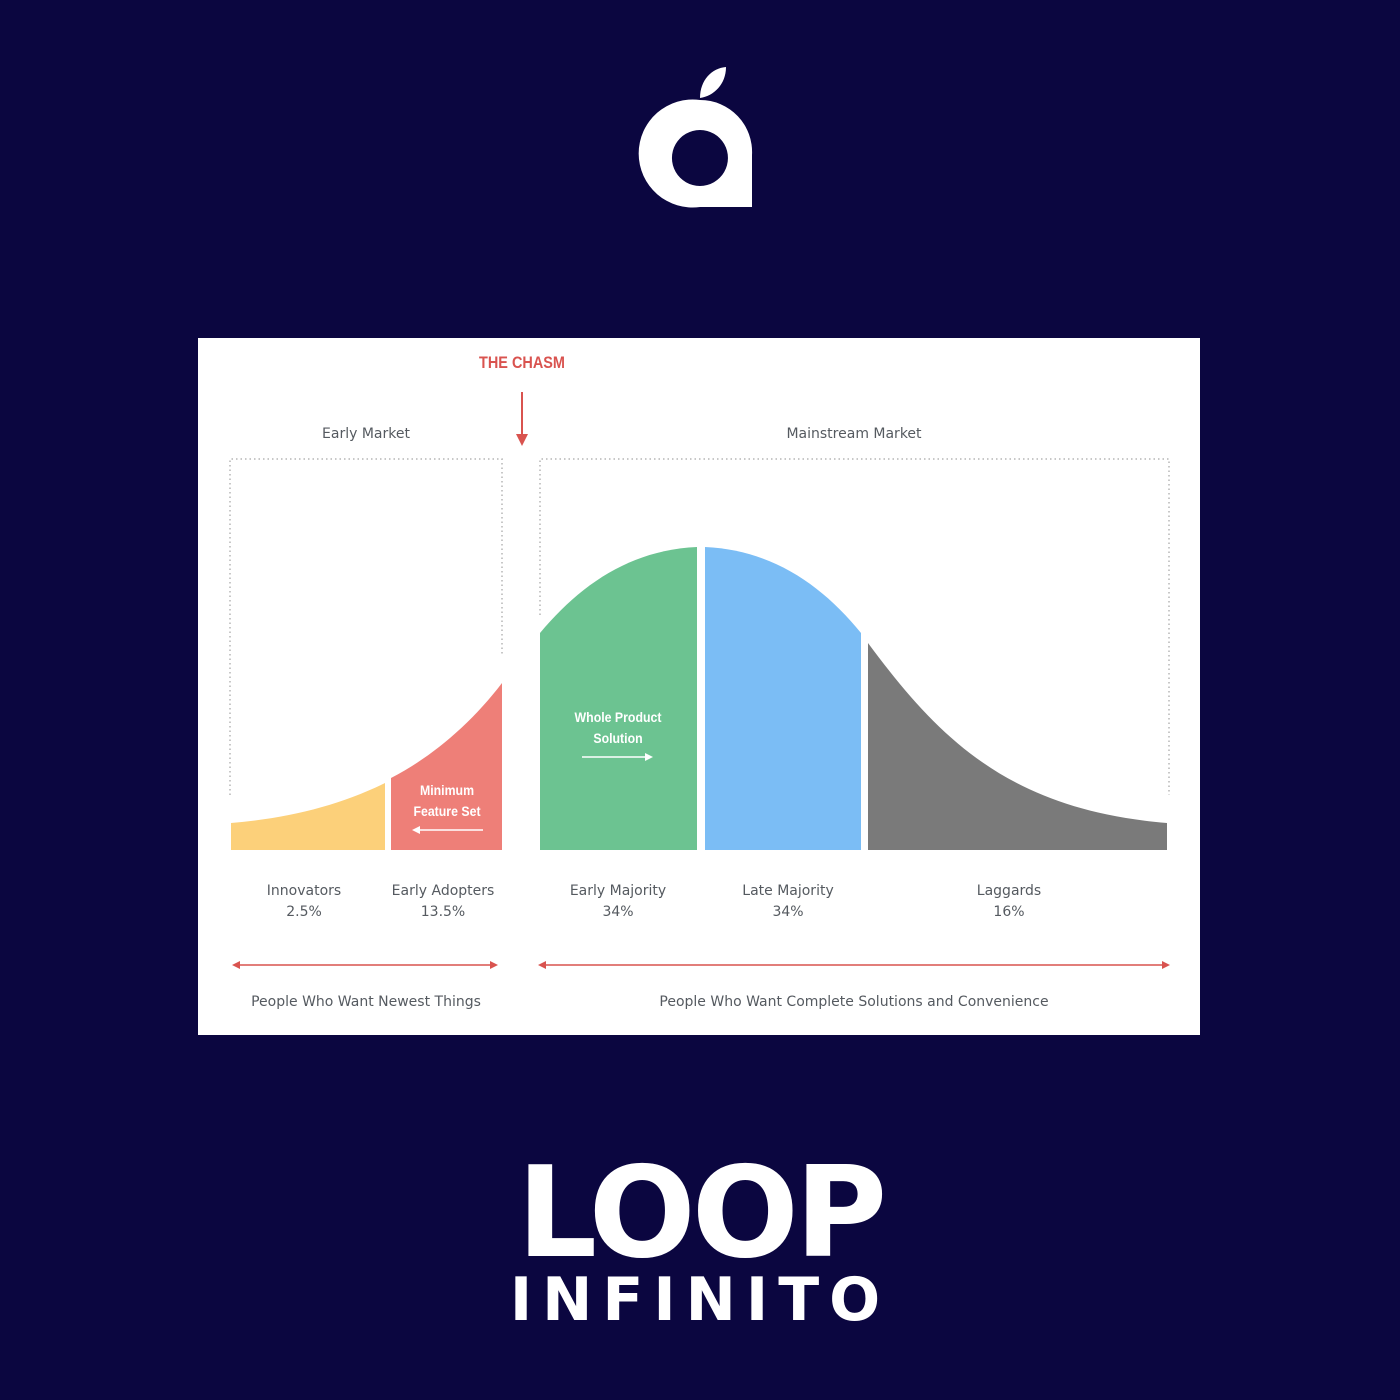 Image resolution: width=1400 pixels, height=1400 pixels. Describe the element at coordinates (1017, 746) in the screenshot. I see `segment-laggards` at that location.